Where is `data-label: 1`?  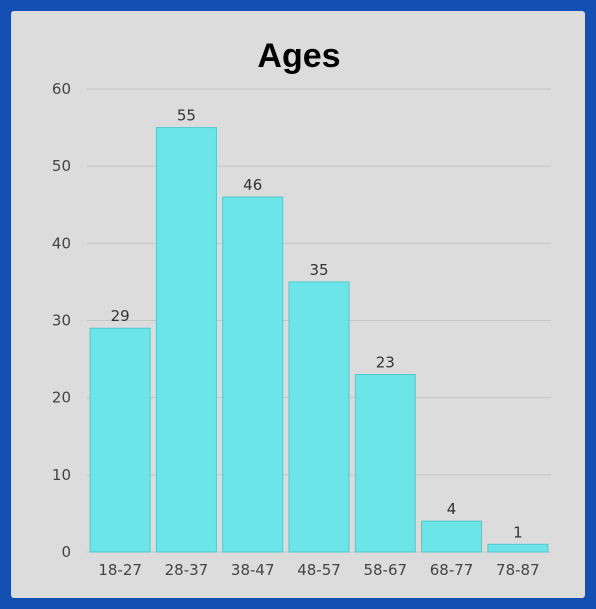 data-label: 1 is located at coordinates (518, 532).